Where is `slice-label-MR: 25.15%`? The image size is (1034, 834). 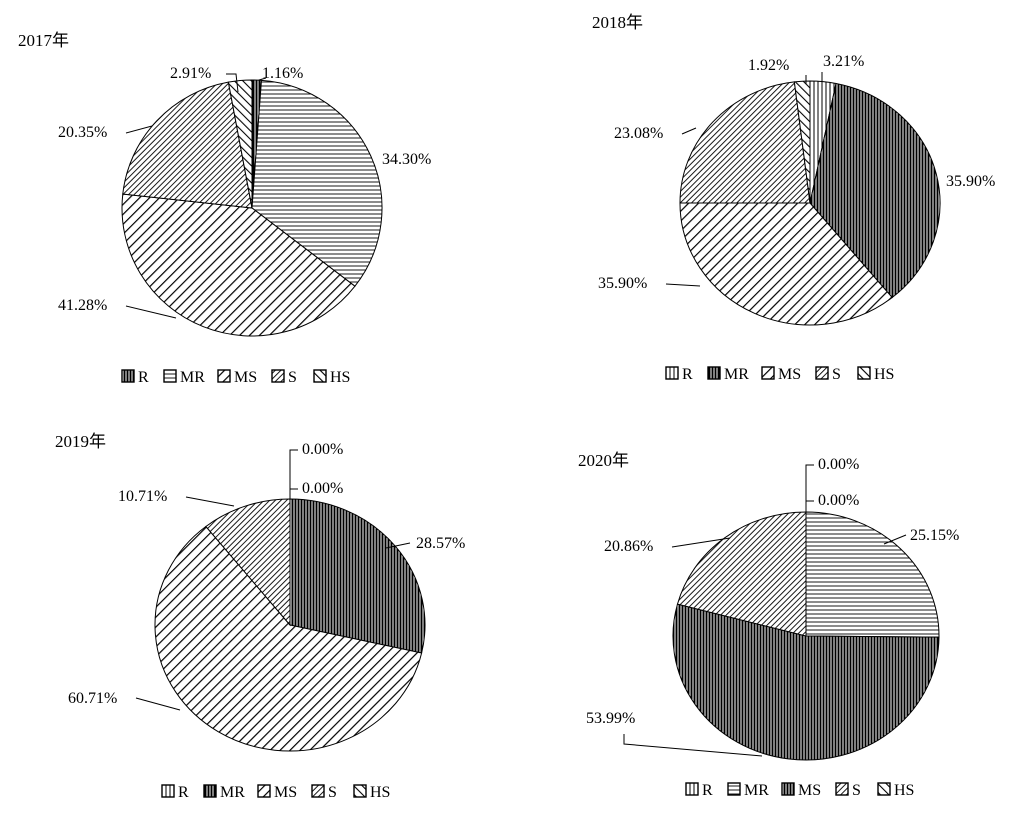
slice-label-MR: 25.15% is located at coordinates (934, 535).